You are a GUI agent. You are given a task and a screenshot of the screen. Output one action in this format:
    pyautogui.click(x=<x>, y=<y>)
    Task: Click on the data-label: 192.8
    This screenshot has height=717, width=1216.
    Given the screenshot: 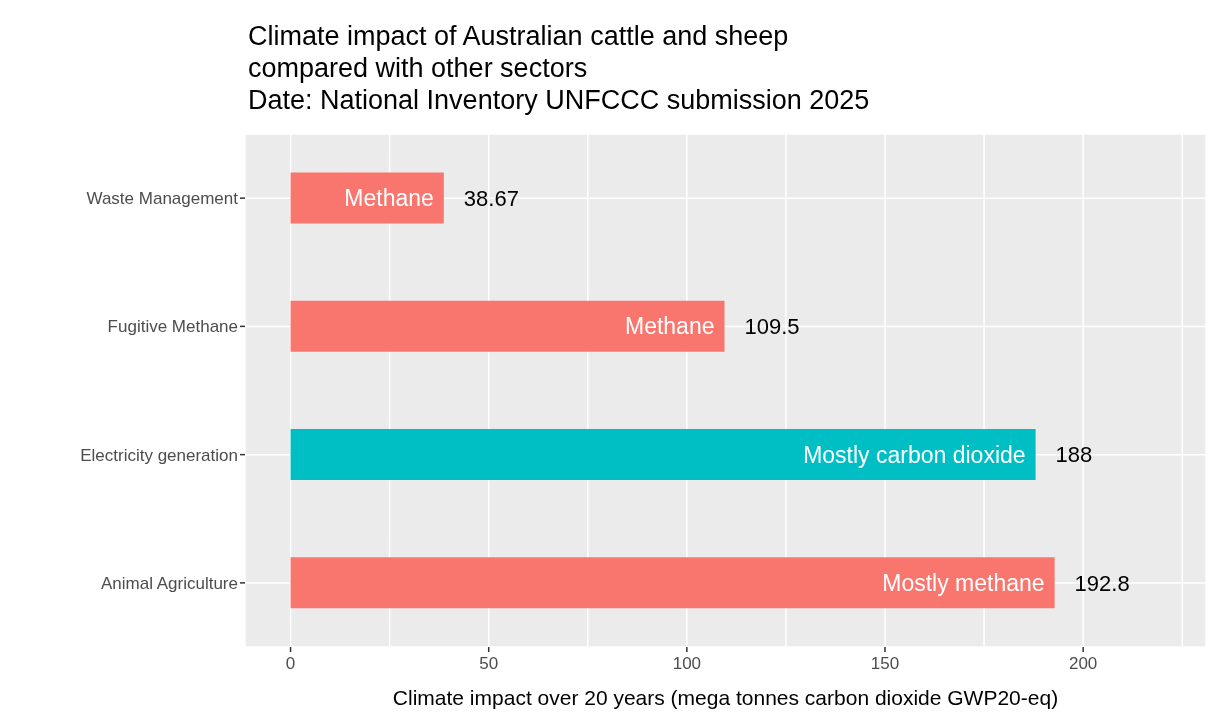 What is the action you would take?
    pyautogui.click(x=1102, y=583)
    